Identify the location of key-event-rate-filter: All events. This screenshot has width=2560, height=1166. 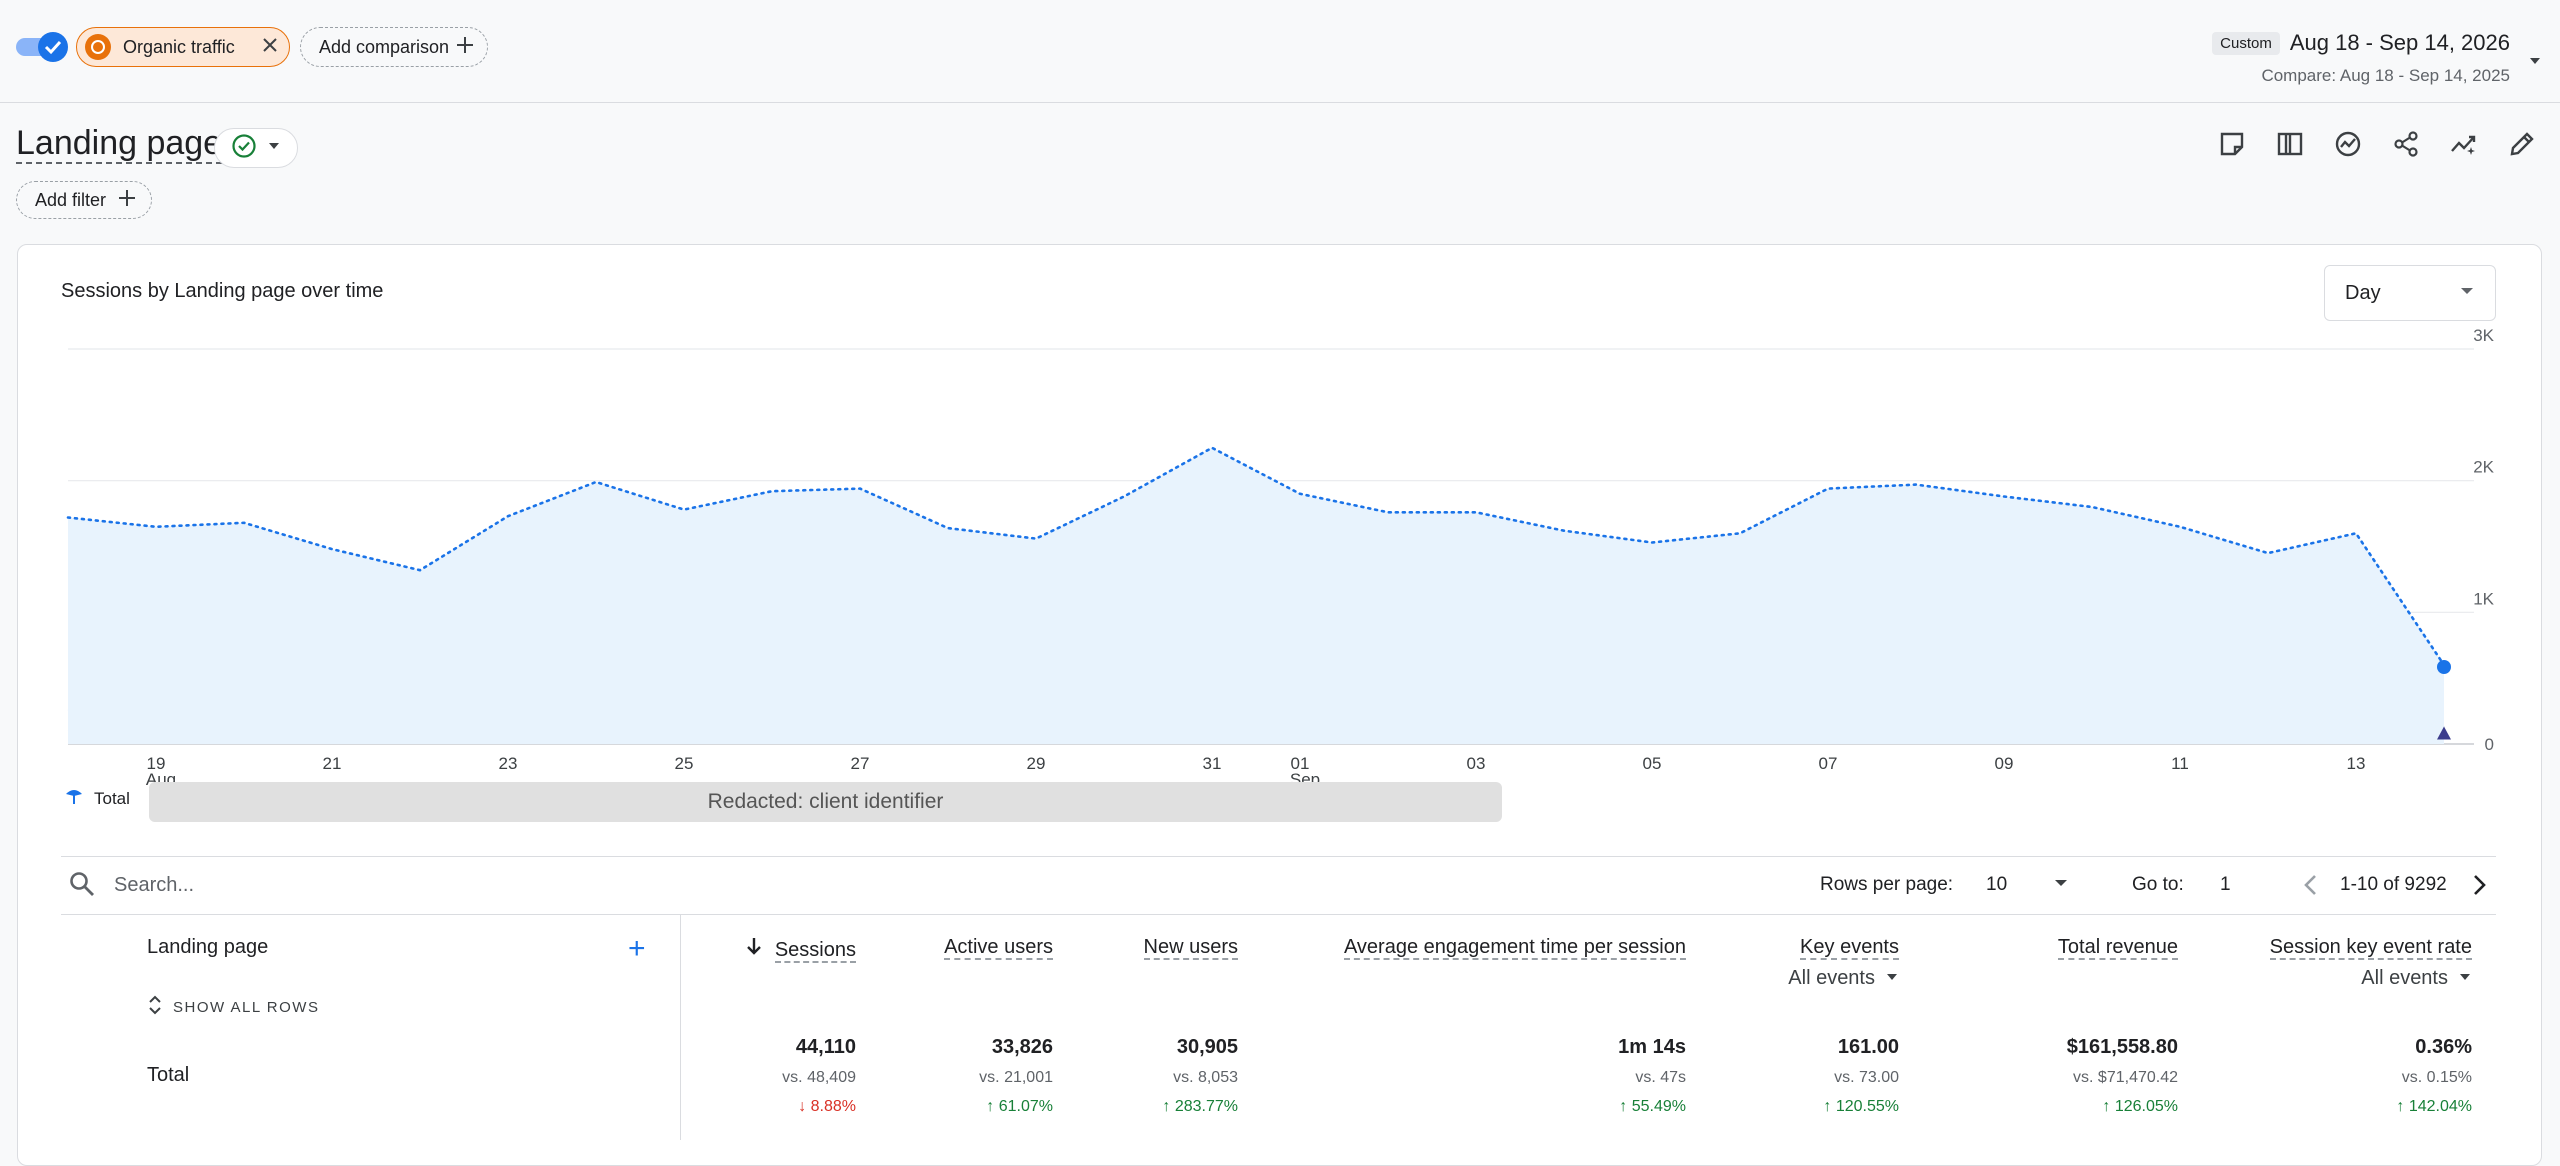
(2371, 978).